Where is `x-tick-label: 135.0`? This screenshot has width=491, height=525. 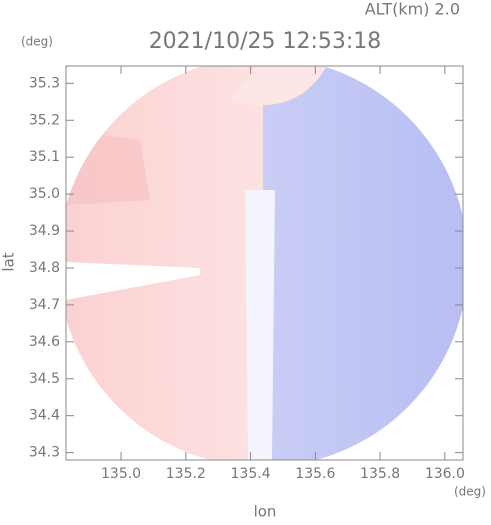 x-tick-label: 135.0 is located at coordinates (121, 474).